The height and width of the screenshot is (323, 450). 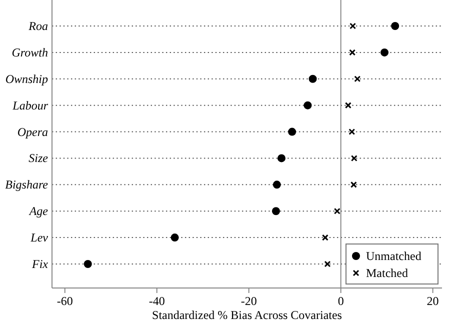 What do you see at coordinates (248, 301) in the screenshot?
I see `x-tick-label: -20` at bounding box center [248, 301].